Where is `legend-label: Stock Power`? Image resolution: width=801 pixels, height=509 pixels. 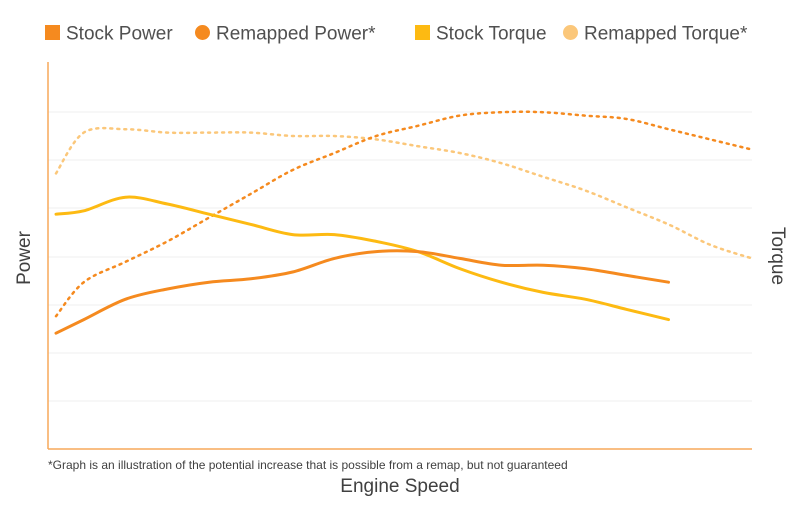
legend-label: Stock Power is located at coordinates (119, 34).